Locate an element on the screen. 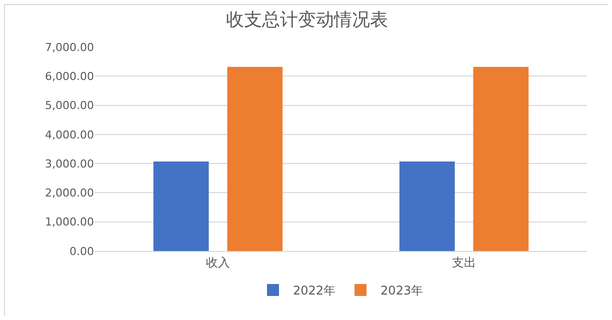 This screenshot has width=612, height=320. y-tick-label: 5,000.00 is located at coordinates (69, 105).